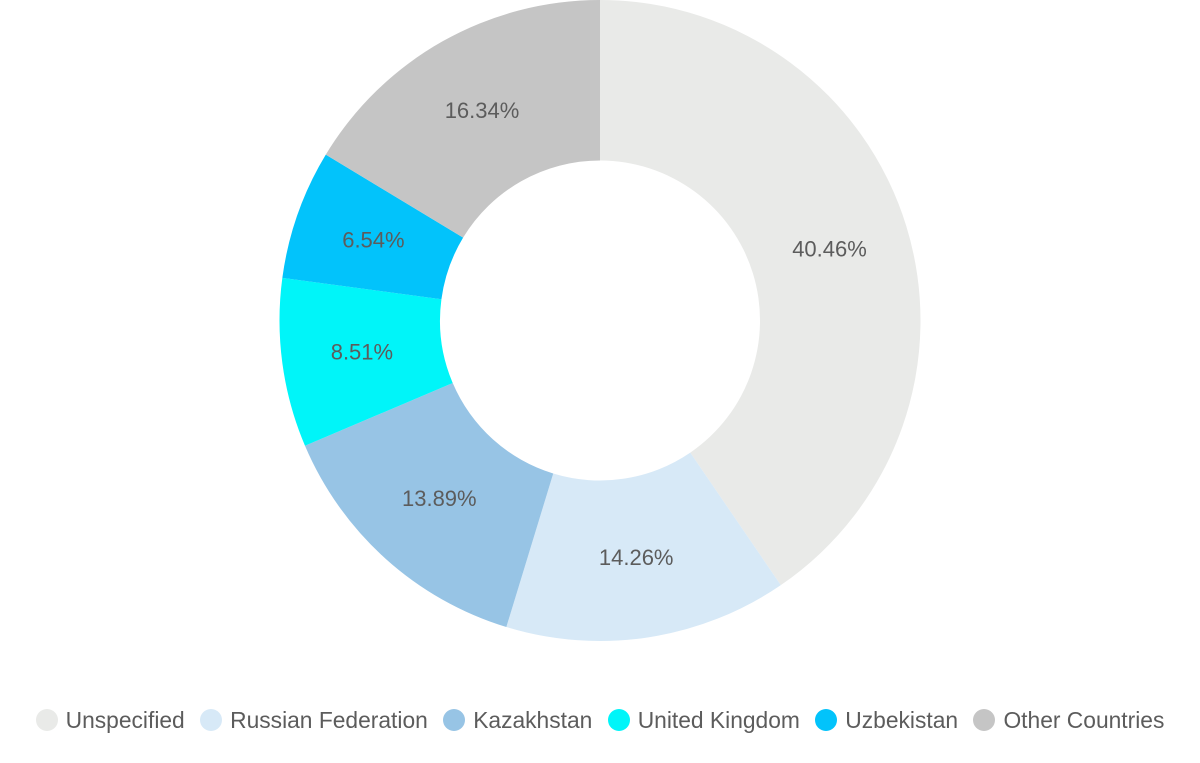 The height and width of the screenshot is (763, 1200). What do you see at coordinates (439, 498) in the screenshot?
I see `svg-text: 13.89%` at bounding box center [439, 498].